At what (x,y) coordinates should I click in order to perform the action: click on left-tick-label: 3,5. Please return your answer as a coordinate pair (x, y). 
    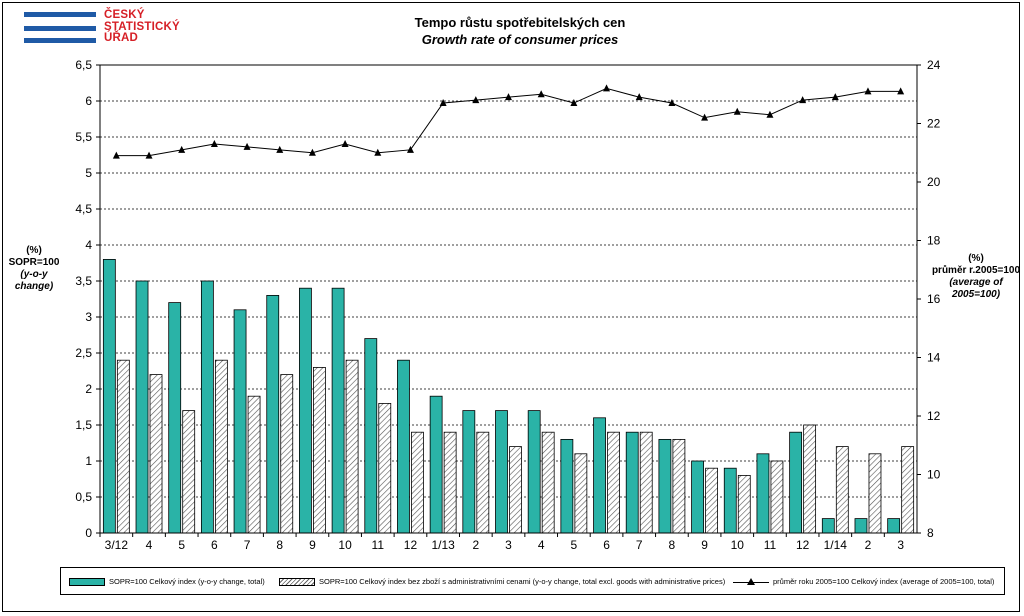
    Looking at the image, I should click on (83, 281).